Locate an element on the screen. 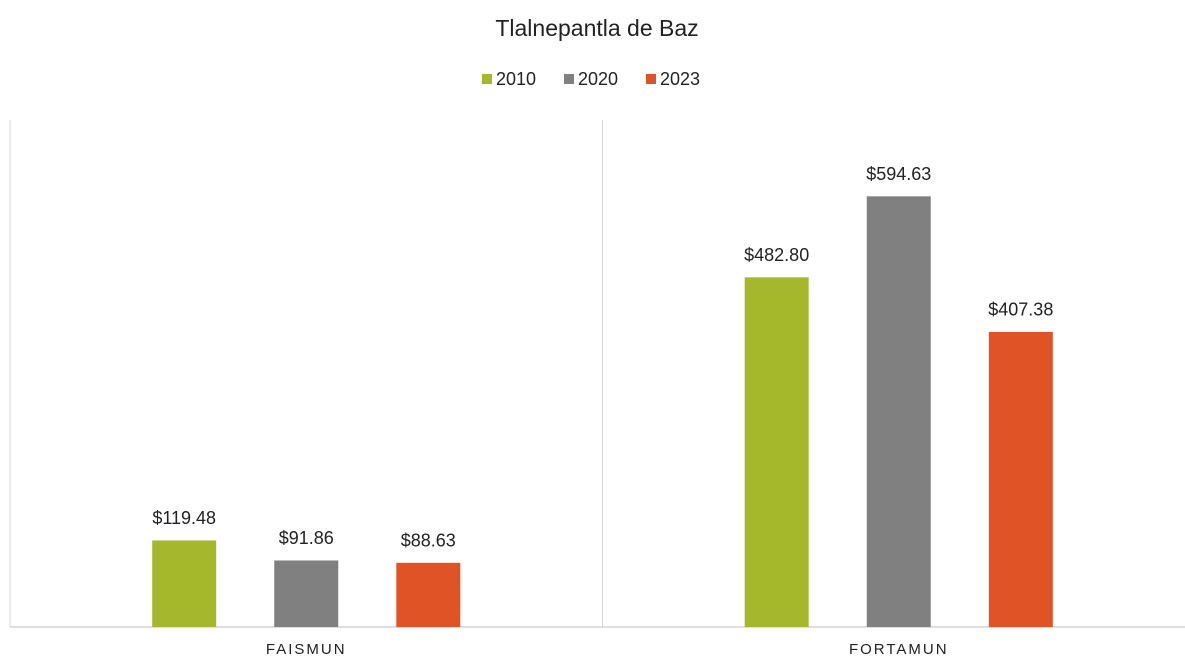 This screenshot has height=659, width=1185. legend-label: 2023 is located at coordinates (680, 79).